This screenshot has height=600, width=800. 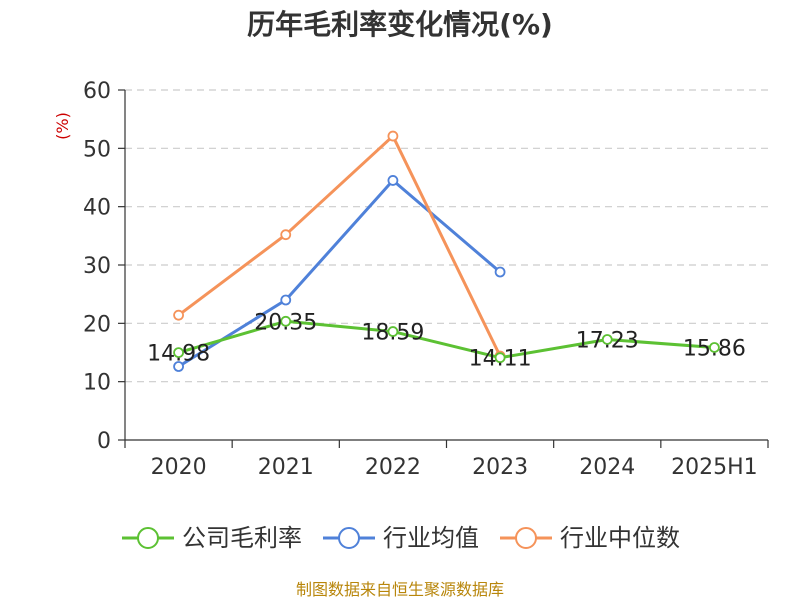 What do you see at coordinates (97, 149) in the screenshot?
I see `y-tick-label-50: 50` at bounding box center [97, 149].